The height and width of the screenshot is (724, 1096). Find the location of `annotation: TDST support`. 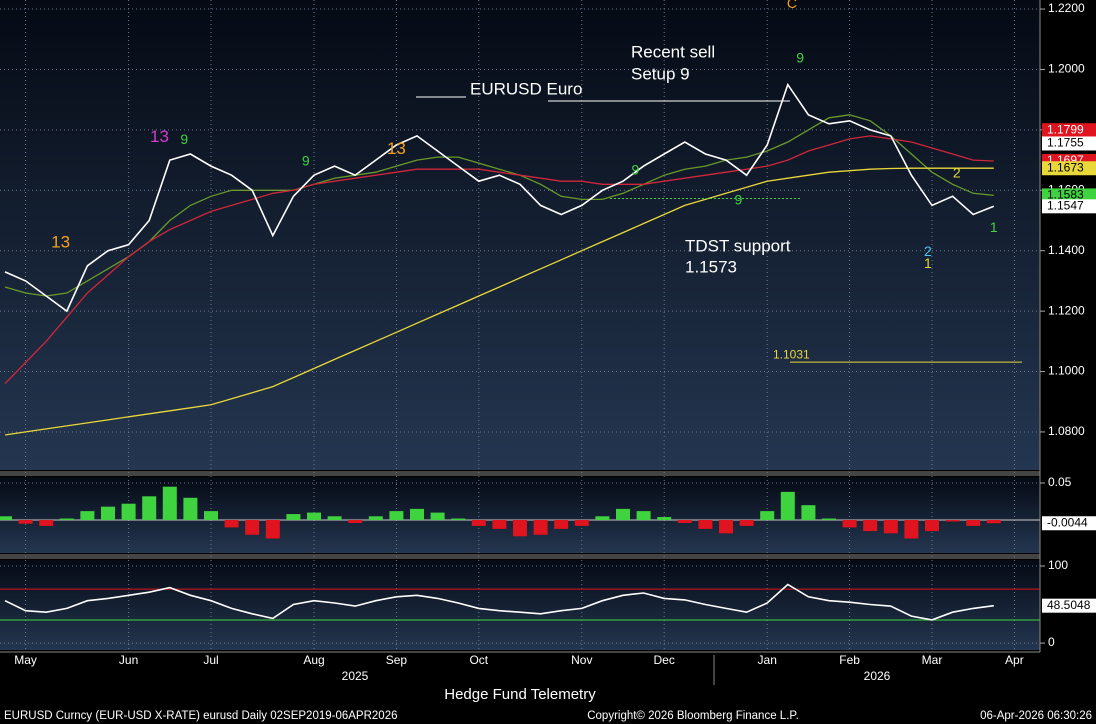

annotation: TDST support is located at coordinates (738, 245).